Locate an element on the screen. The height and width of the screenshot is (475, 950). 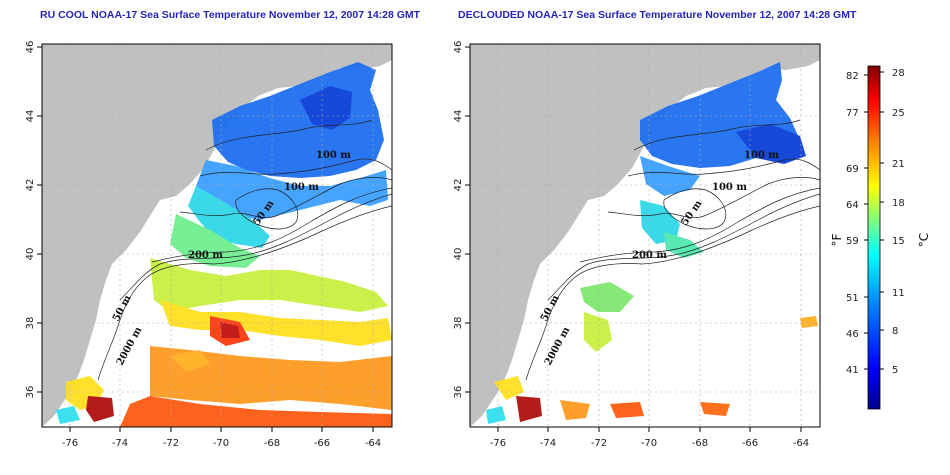
right-lat-label-36: 36 is located at coordinates (458, 392).